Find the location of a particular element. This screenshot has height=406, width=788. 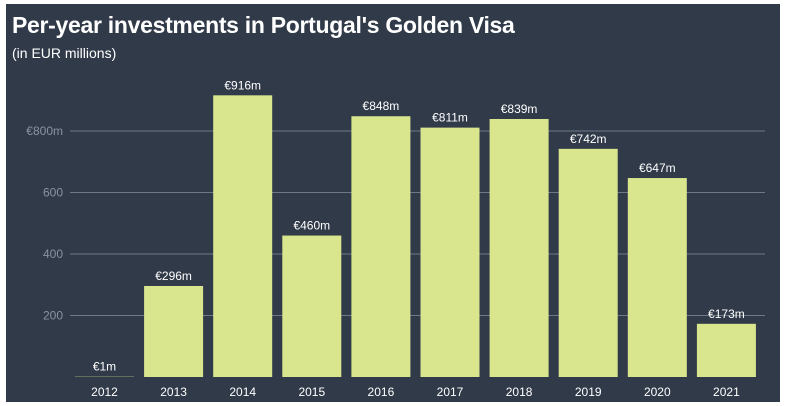

data-label-2014: €916m is located at coordinates (242, 85).